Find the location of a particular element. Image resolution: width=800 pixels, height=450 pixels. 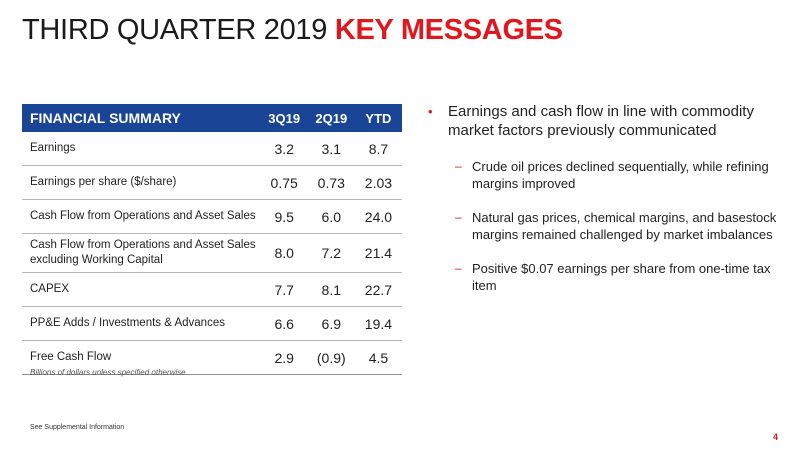

cell-ytd: 21.4 is located at coordinates (378, 253).